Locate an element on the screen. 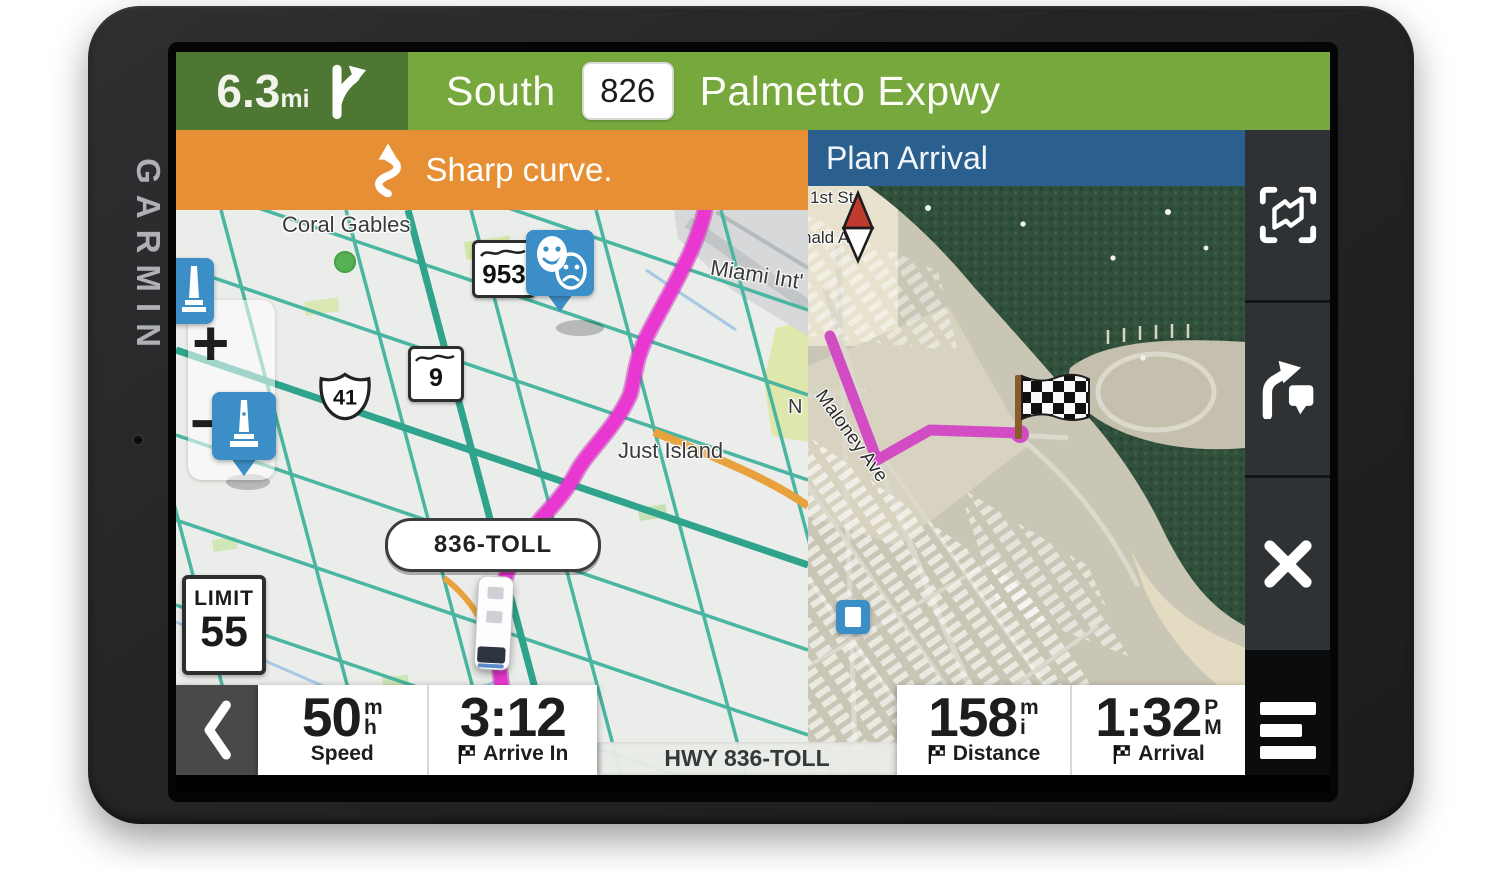 The width and height of the screenshot is (1500, 870). arrive-in-cell: 3:12 Arrive In is located at coordinates (512, 730).